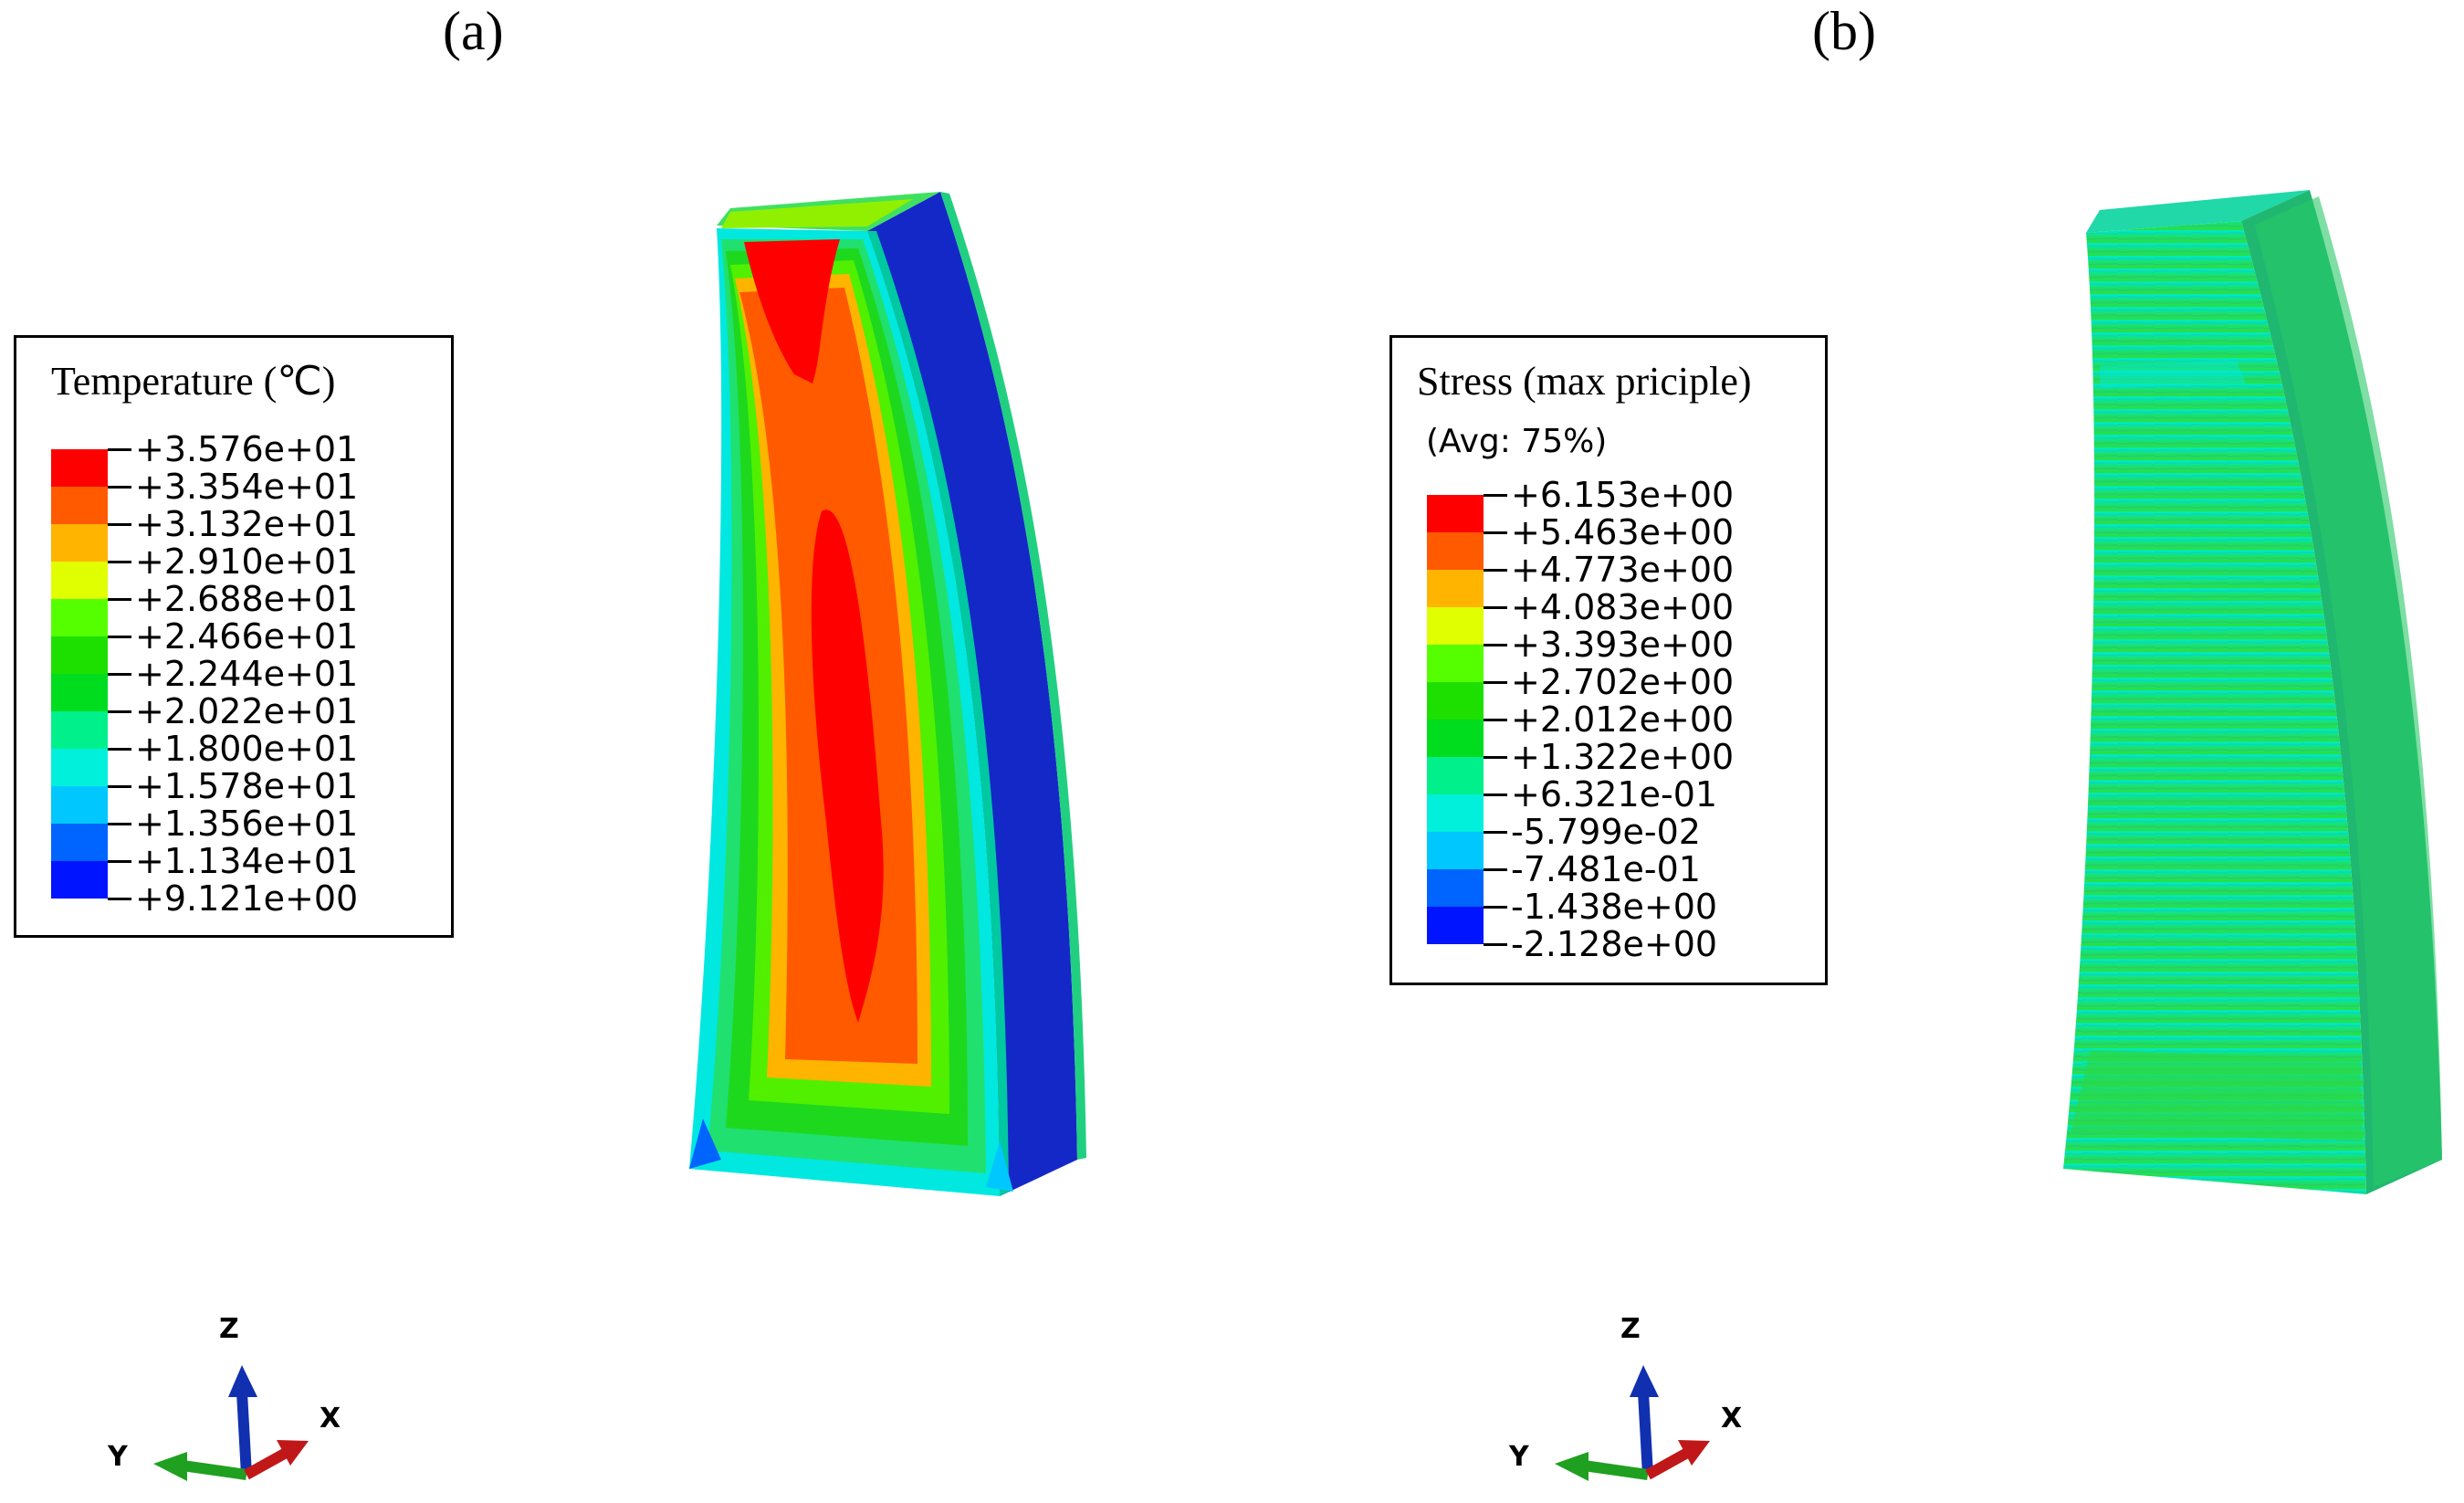 This screenshot has height=1503, width=2464. What do you see at coordinates (247, 898) in the screenshot?
I see `legend-tick-label: +9.121e+00` at bounding box center [247, 898].